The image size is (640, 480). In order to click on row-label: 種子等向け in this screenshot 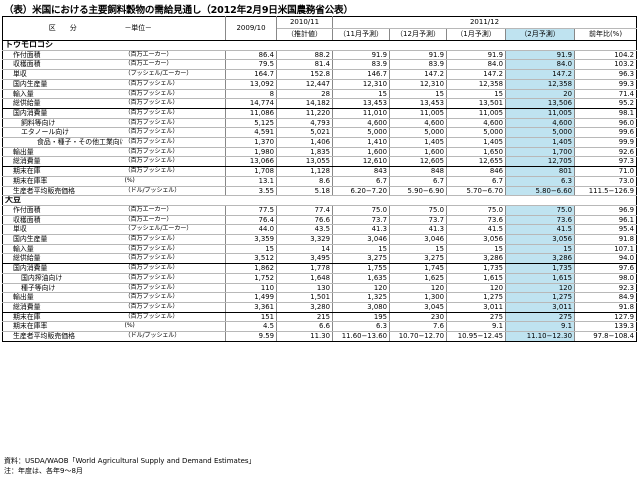, I will do `click(62, 288)`.